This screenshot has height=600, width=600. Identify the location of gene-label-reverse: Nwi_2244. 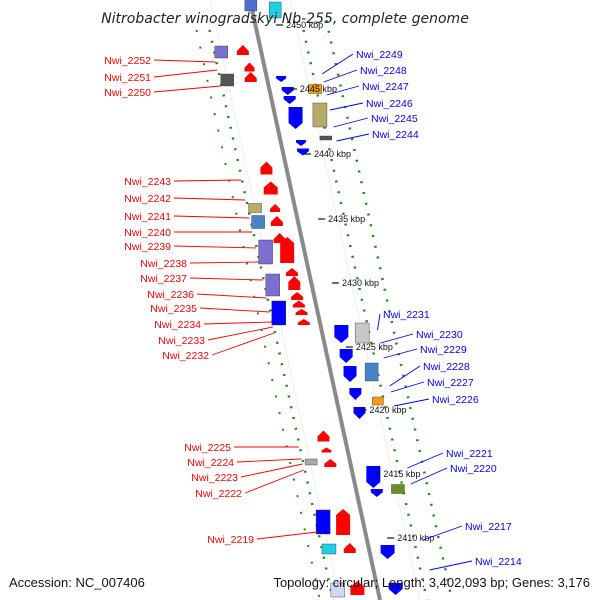
(395, 135).